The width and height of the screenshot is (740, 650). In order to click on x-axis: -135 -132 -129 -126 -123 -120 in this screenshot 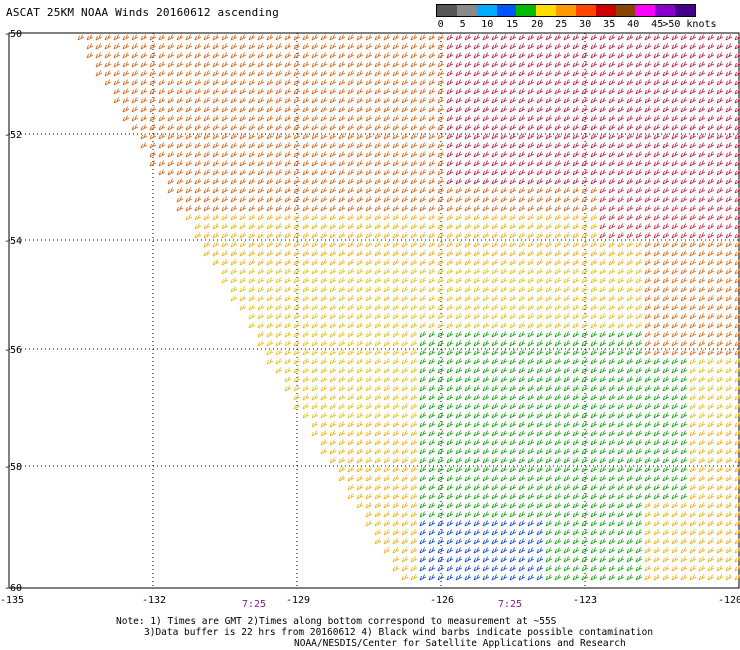, I will do `click(370, 600)`.